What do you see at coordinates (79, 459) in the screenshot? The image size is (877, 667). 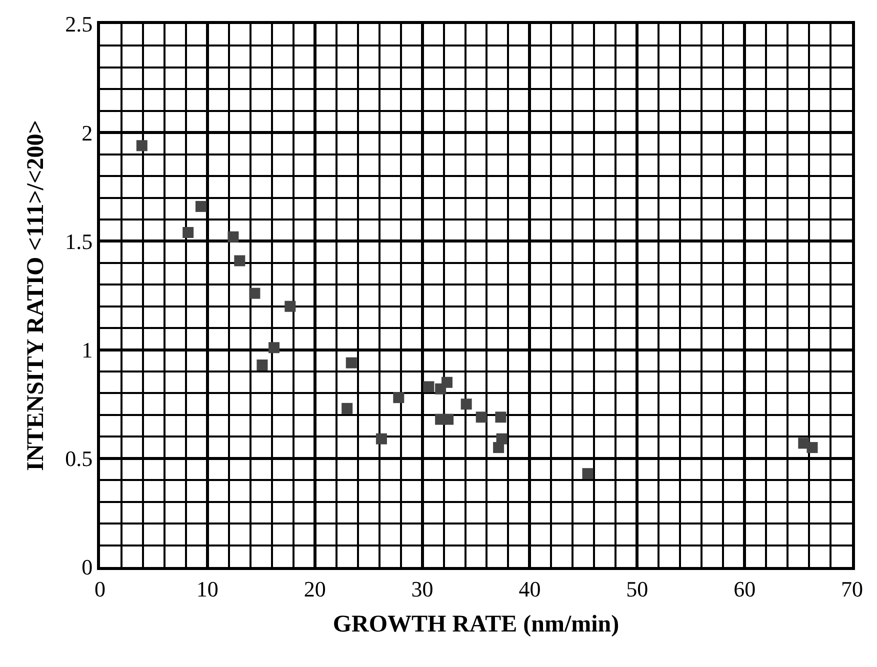 I see `y-tick-label: 0.5` at bounding box center [79, 459].